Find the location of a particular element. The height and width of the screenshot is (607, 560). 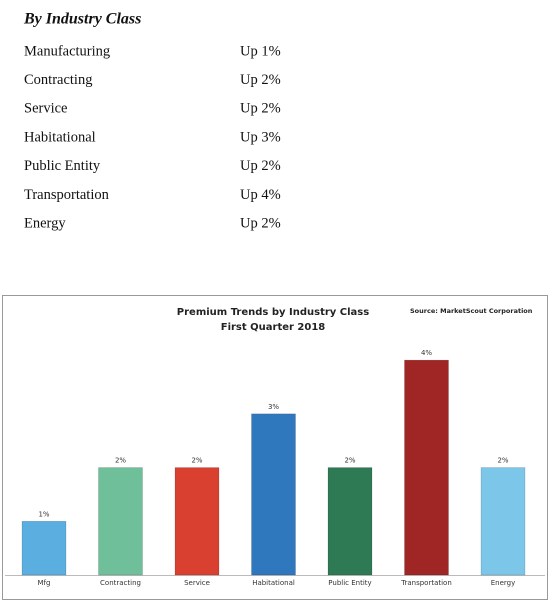

industry-change: Up 1% is located at coordinates (260, 51).